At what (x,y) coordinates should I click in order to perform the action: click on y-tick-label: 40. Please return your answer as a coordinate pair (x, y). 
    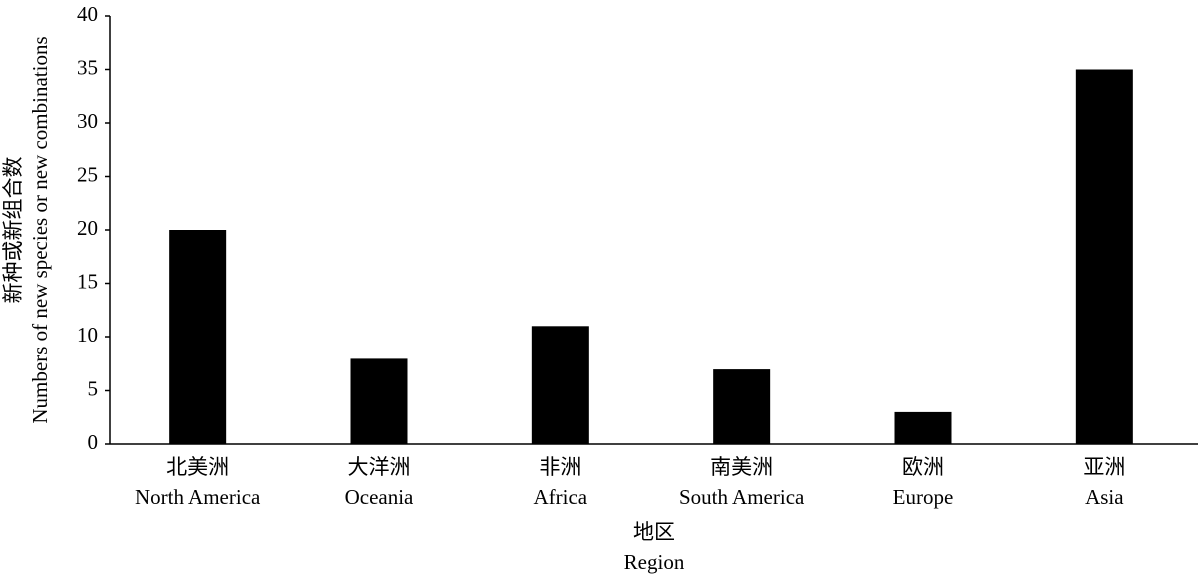
    Looking at the image, I should click on (87, 14).